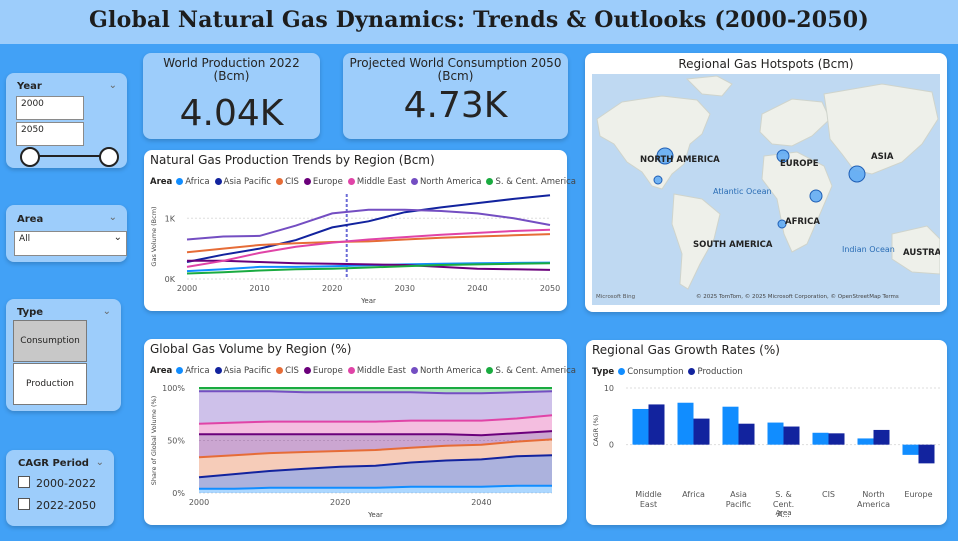 Image resolution: width=958 pixels, height=541 pixels. I want to click on x-axis-title: Year, so click(375, 515).